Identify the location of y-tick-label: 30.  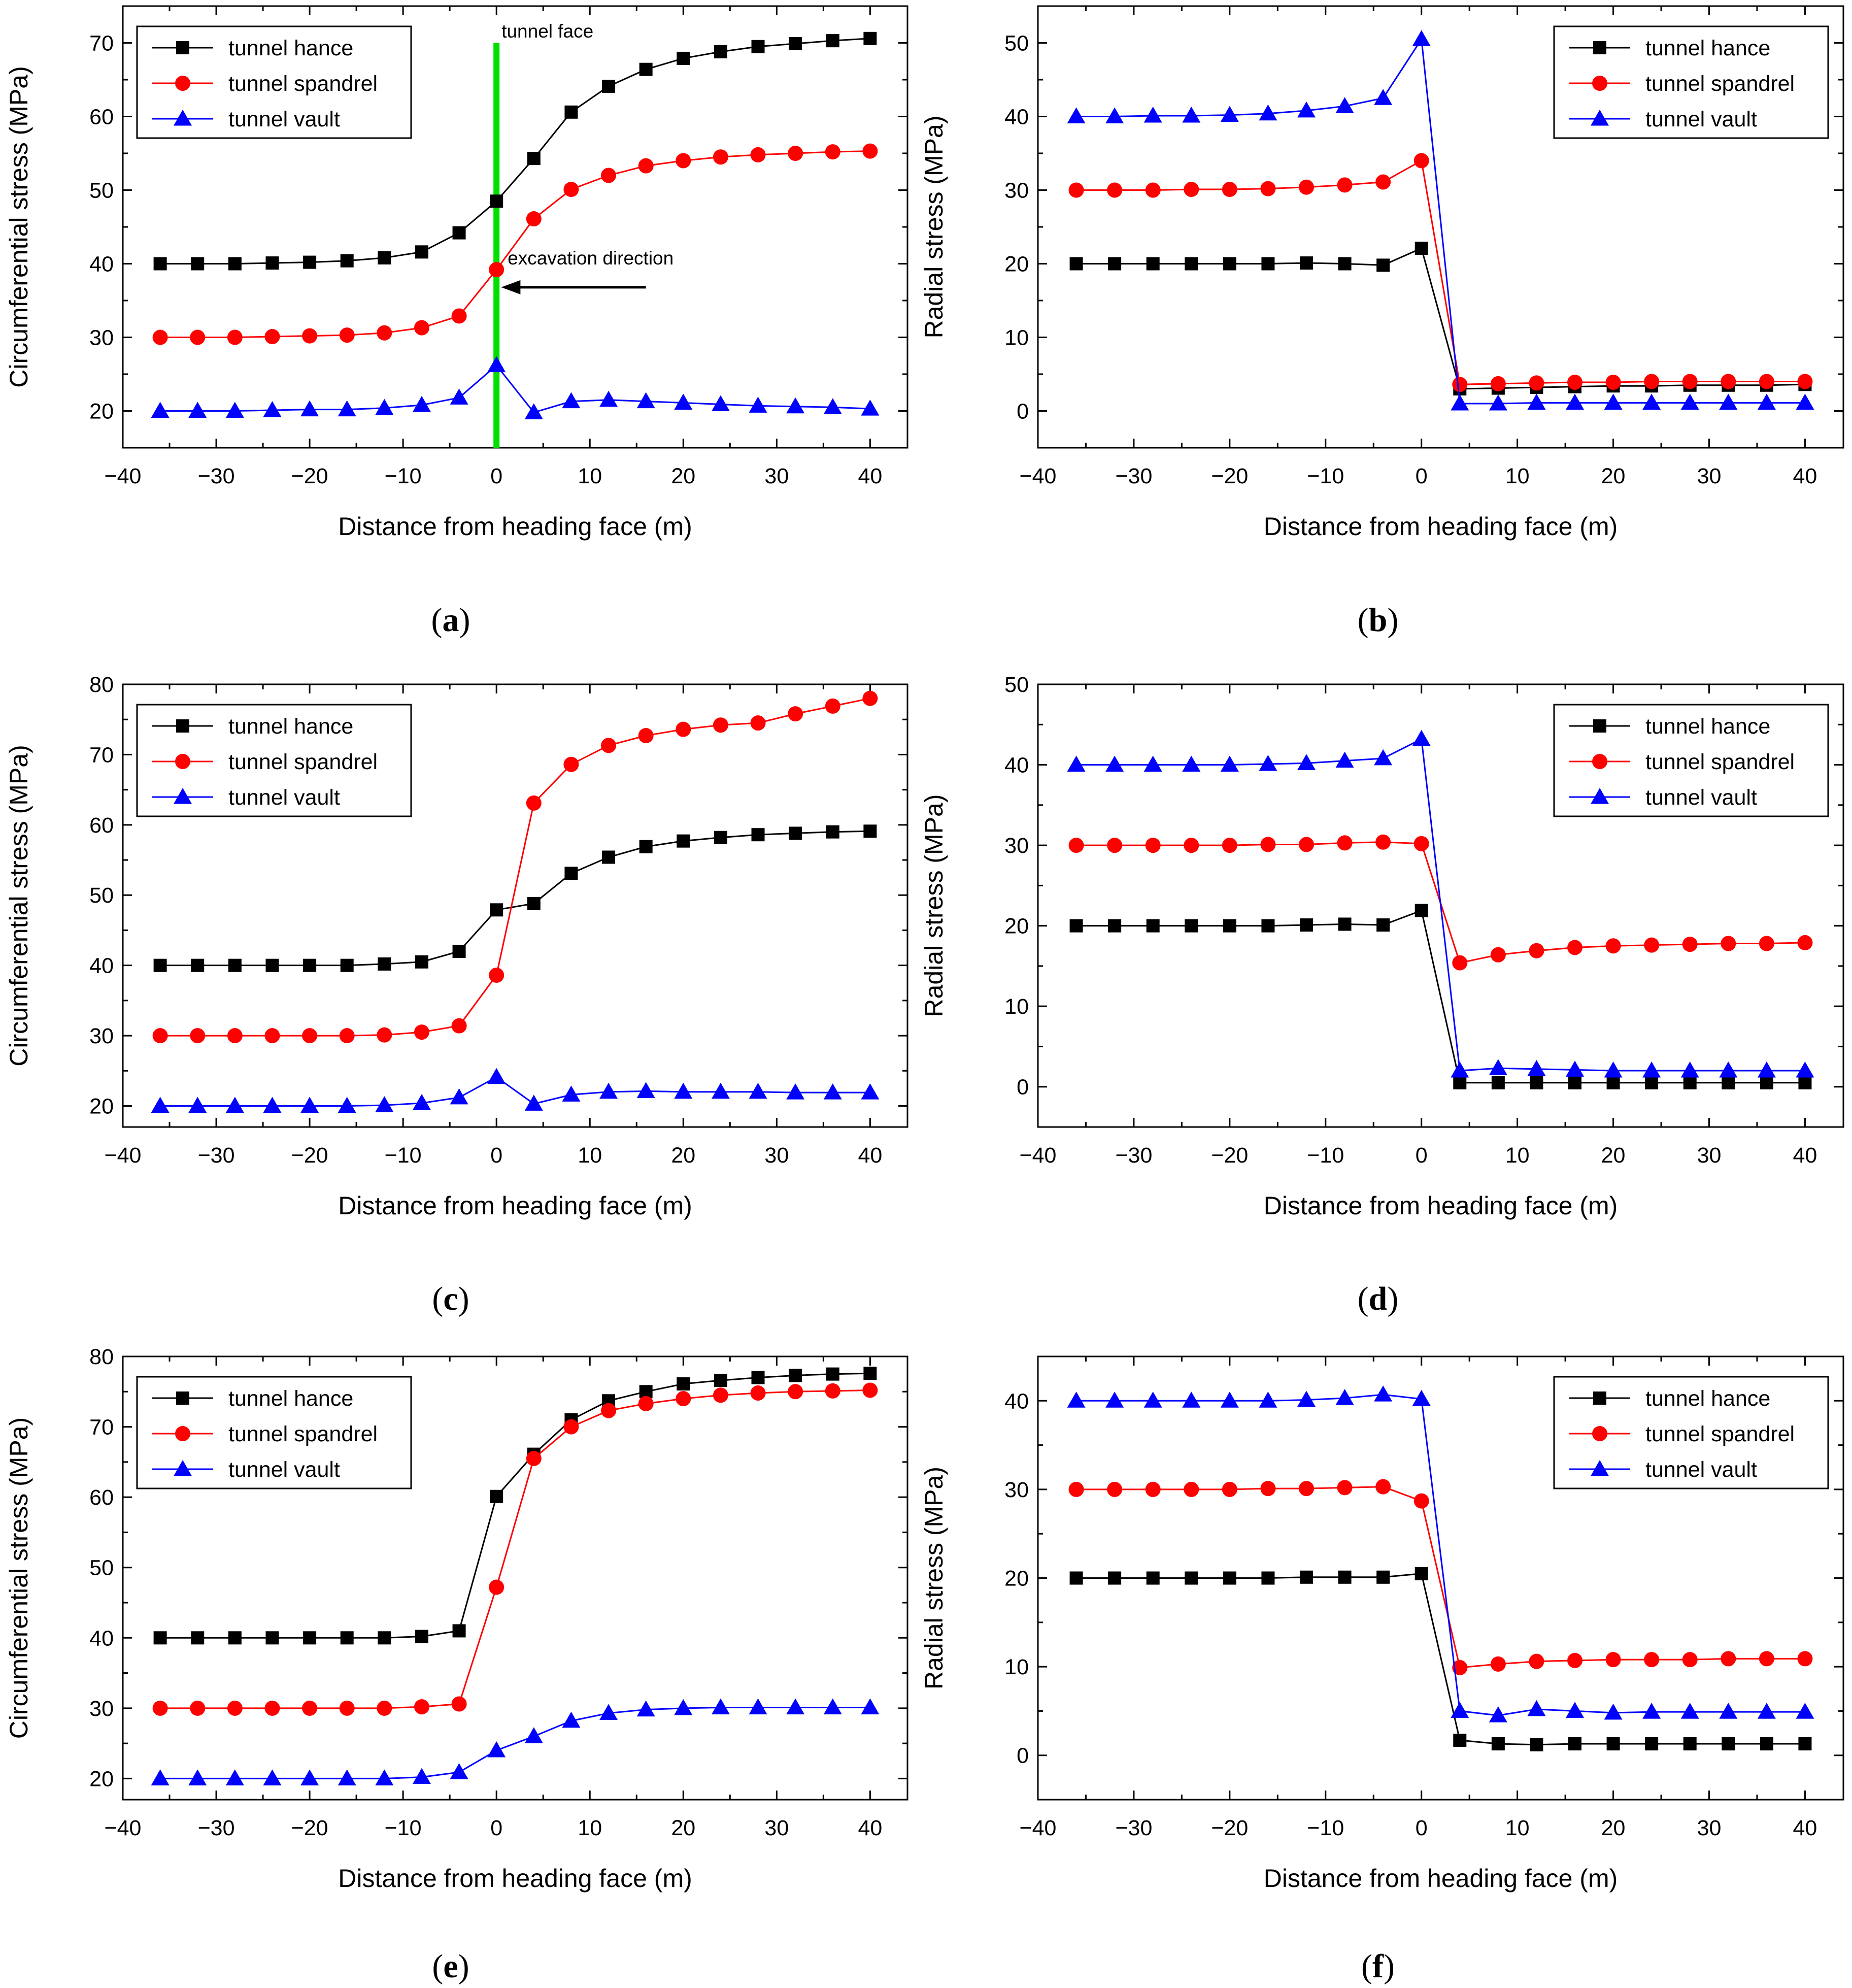
(1016, 1490).